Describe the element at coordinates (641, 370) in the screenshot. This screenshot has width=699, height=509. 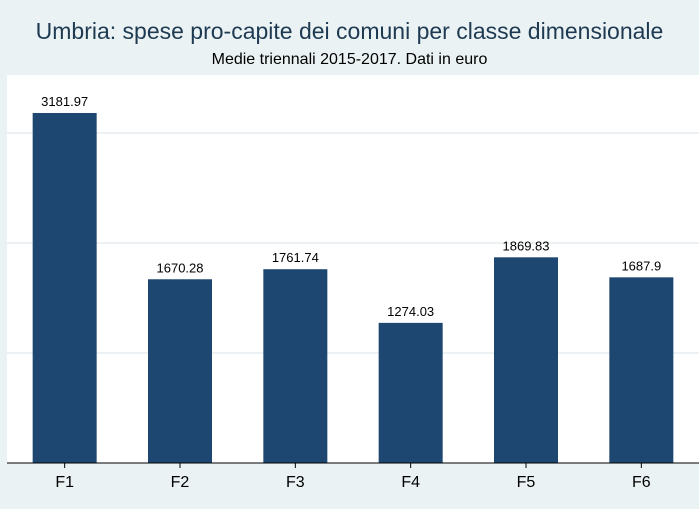
I see `bar-f6` at that location.